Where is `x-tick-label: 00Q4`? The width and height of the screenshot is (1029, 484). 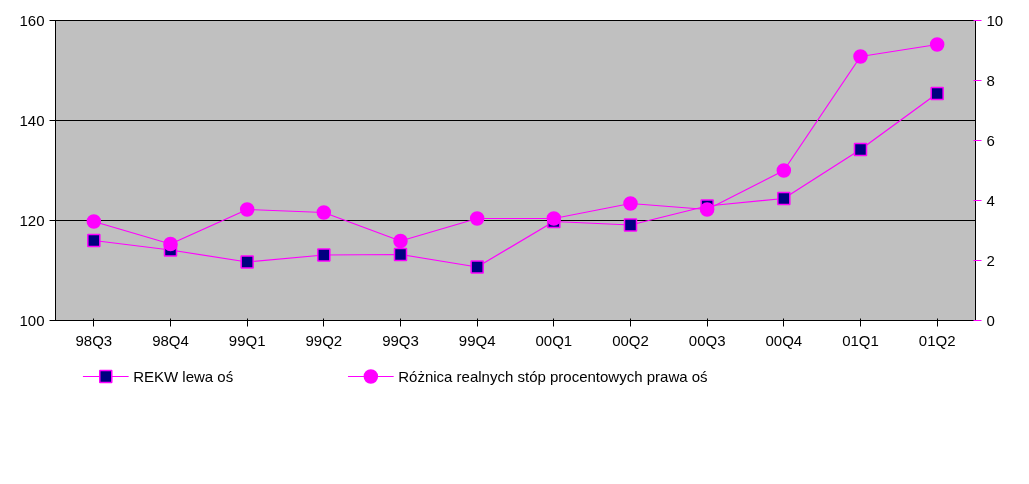
x-tick-label: 00Q4 is located at coordinates (784, 340).